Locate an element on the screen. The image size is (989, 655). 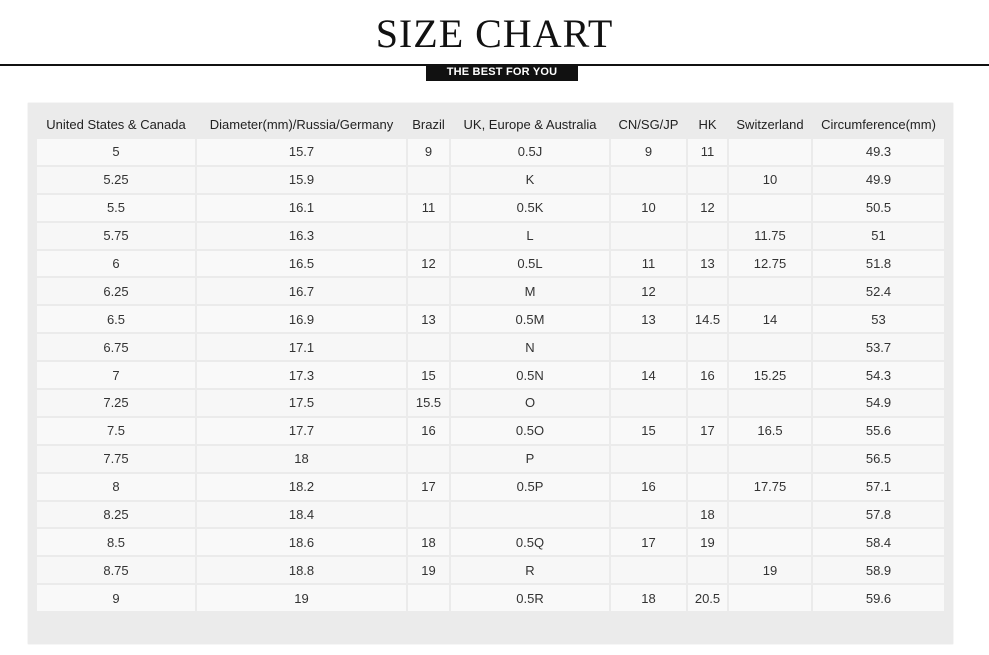
table-cell: 0.5J is located at coordinates (530, 152).